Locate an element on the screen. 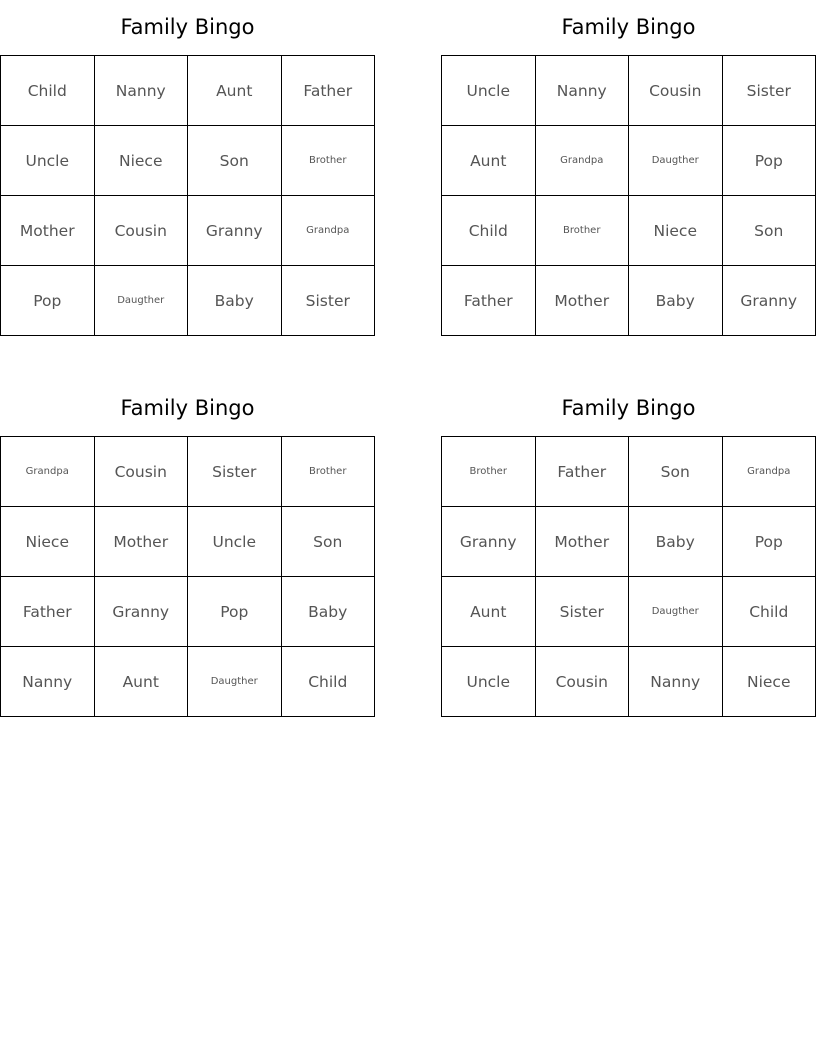 The image size is (816, 1056). grid-row: Uncle Nanny Cousin Sister is located at coordinates (628, 90).